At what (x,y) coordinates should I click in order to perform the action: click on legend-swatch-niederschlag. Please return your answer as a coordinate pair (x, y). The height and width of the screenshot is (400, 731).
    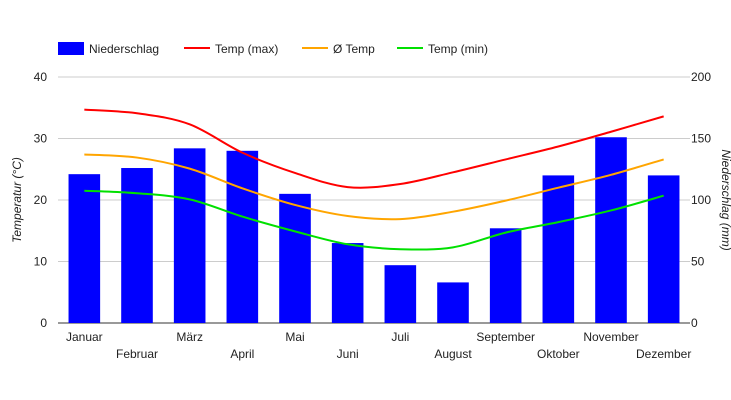
    Looking at the image, I should click on (71, 48).